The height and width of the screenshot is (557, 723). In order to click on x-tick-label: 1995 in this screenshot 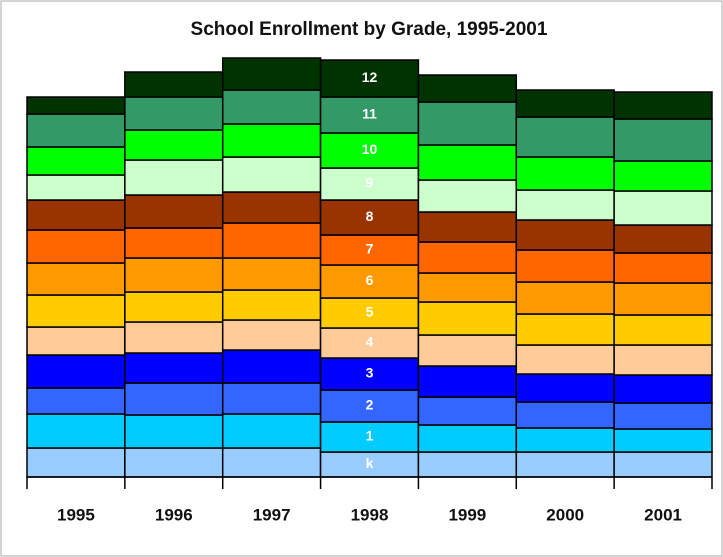, I will do `click(76, 514)`.